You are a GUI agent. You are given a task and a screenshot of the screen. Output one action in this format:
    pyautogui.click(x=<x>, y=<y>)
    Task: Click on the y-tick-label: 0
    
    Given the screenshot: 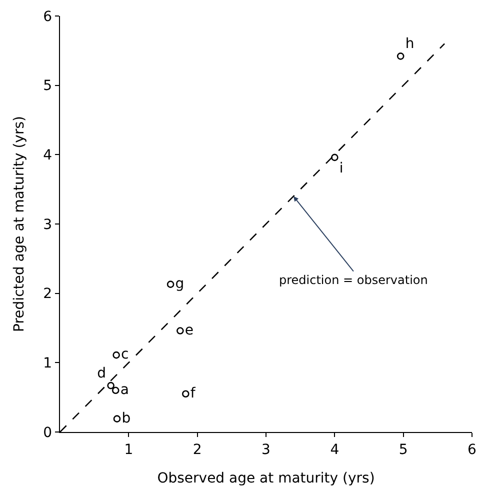 What is the action you would take?
    pyautogui.click(x=47, y=432)
    